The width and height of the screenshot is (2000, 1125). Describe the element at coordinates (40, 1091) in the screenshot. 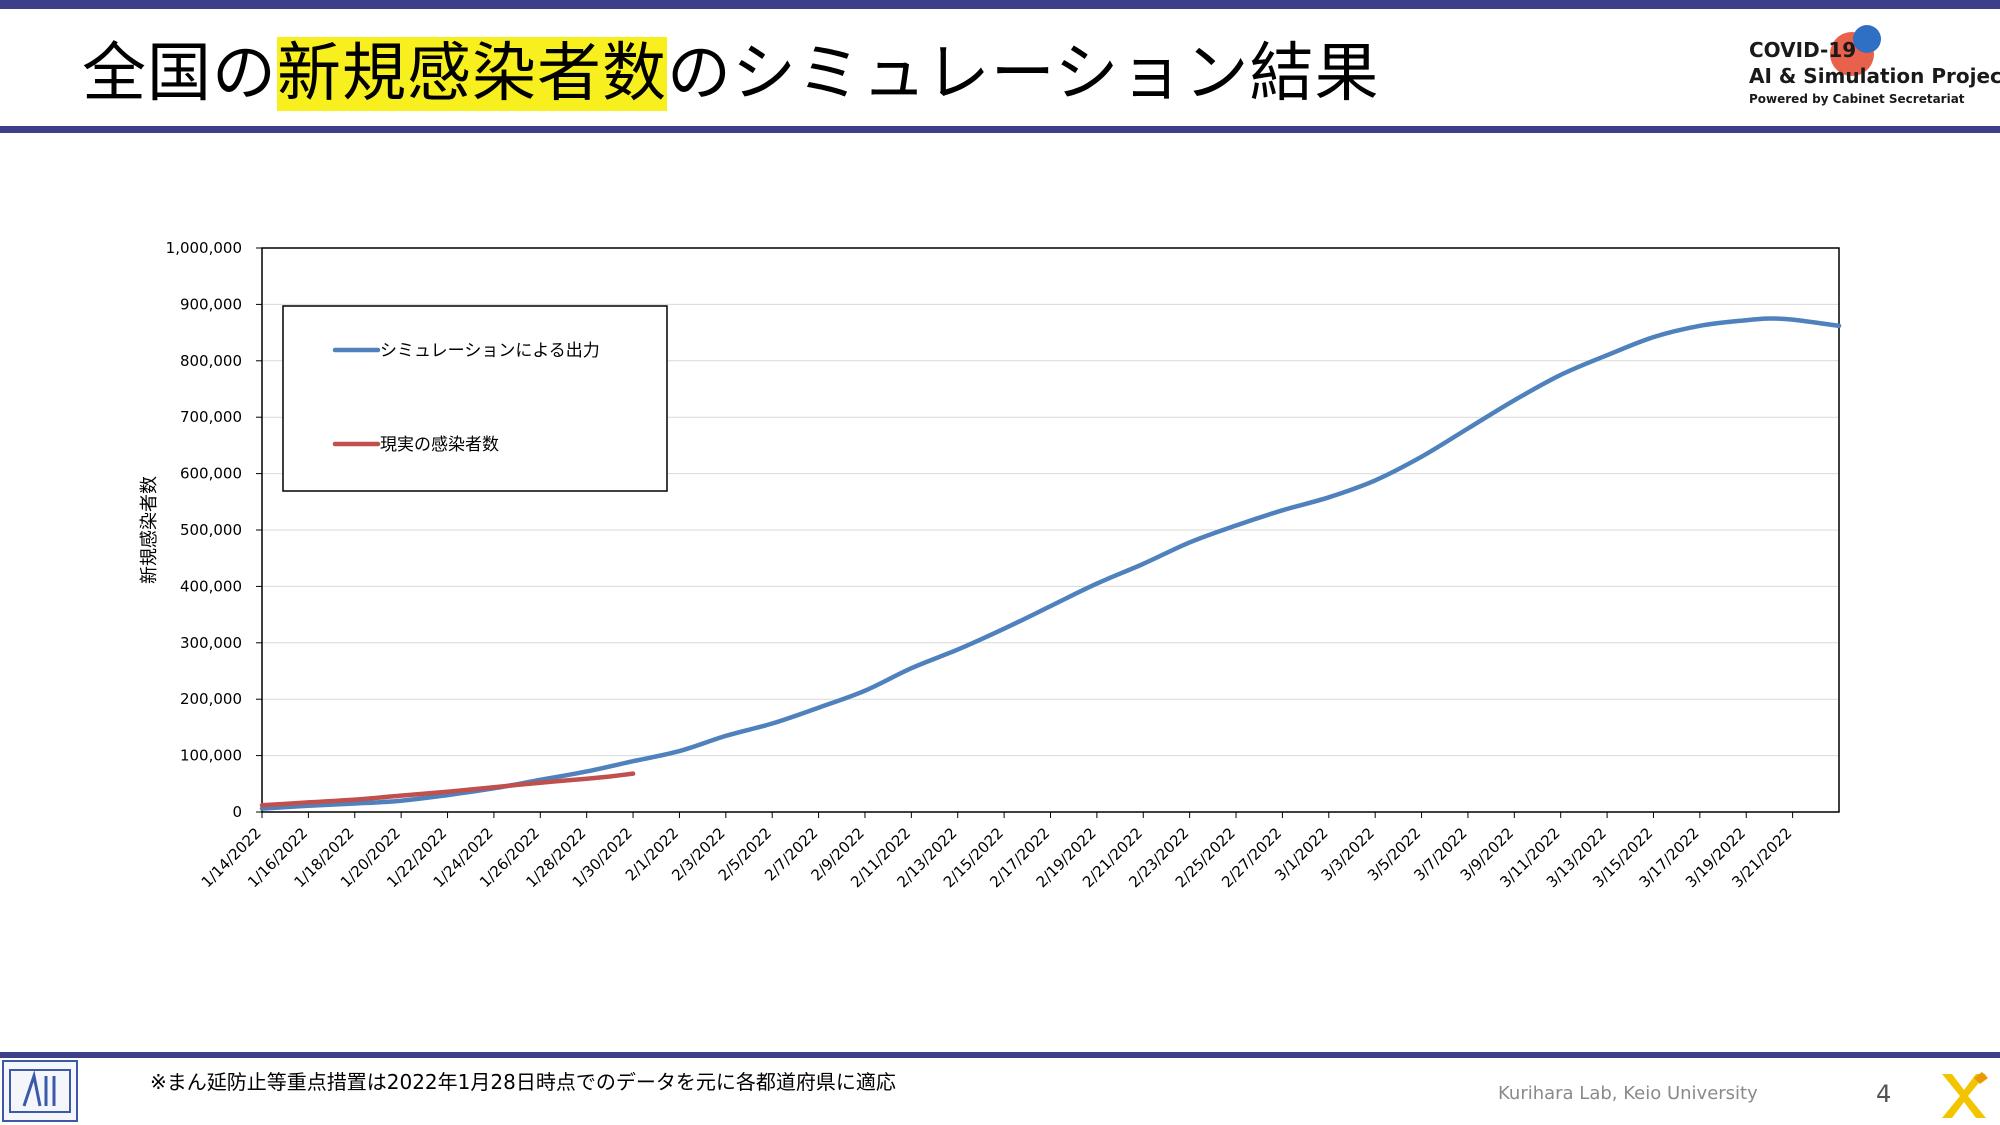

I see `lab-logo-icon` at that location.